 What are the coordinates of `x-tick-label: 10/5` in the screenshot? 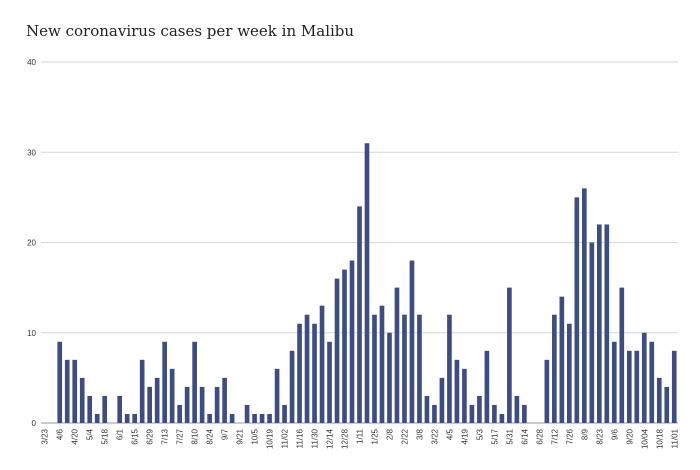 It's located at (255, 436).